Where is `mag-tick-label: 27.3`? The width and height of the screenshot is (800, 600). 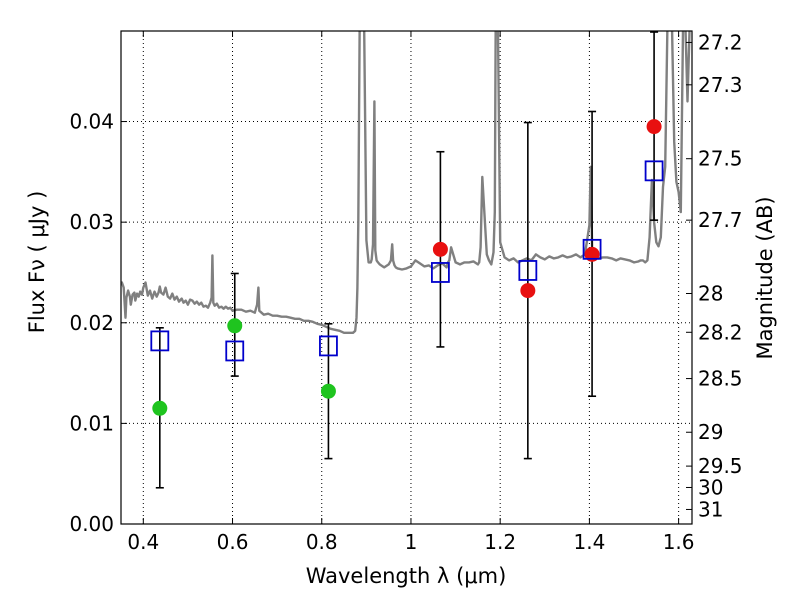 mag-tick-label: 27.3 is located at coordinates (720, 85).